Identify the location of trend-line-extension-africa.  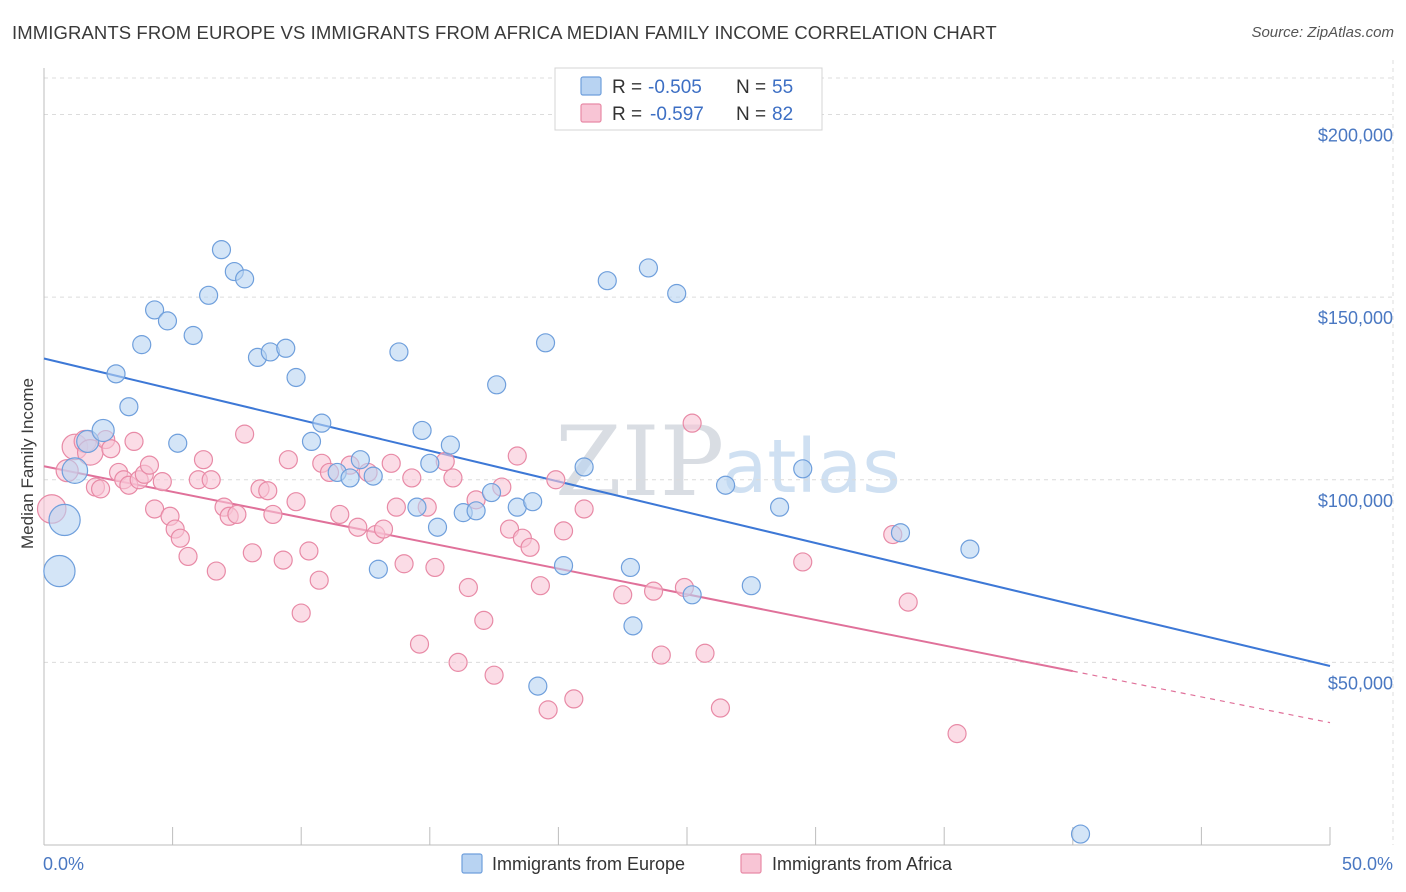
(1201, 697).